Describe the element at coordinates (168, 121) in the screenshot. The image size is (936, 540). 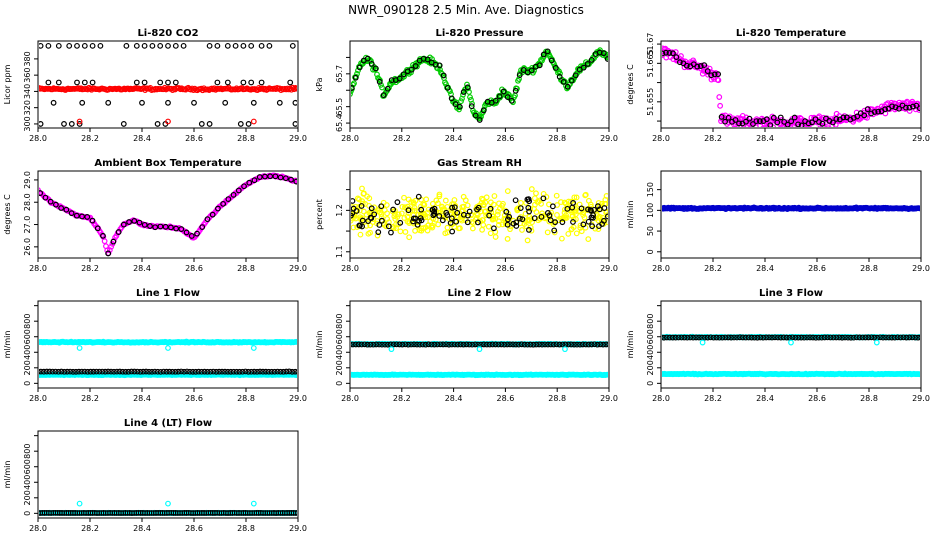
I see `point-flagged` at that location.